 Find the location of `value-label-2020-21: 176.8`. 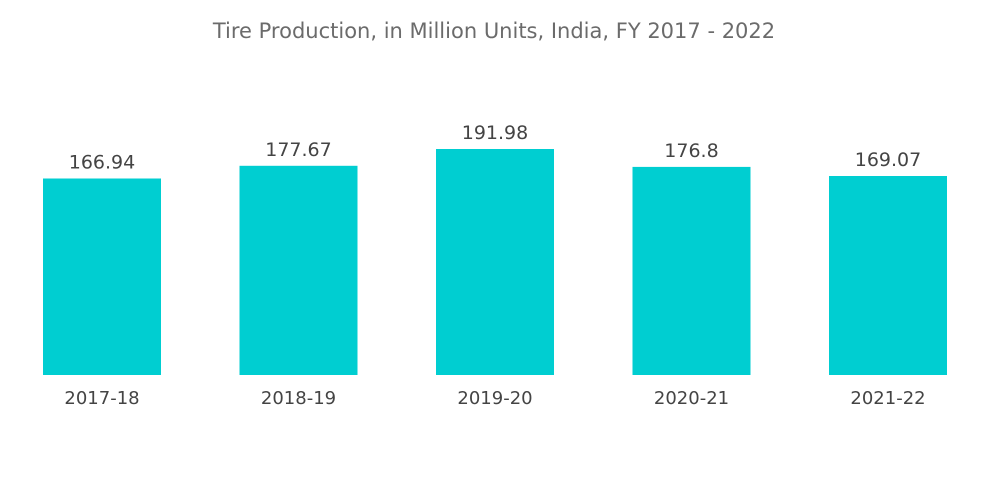

value-label-2020-21: 176.8 is located at coordinates (691, 151).